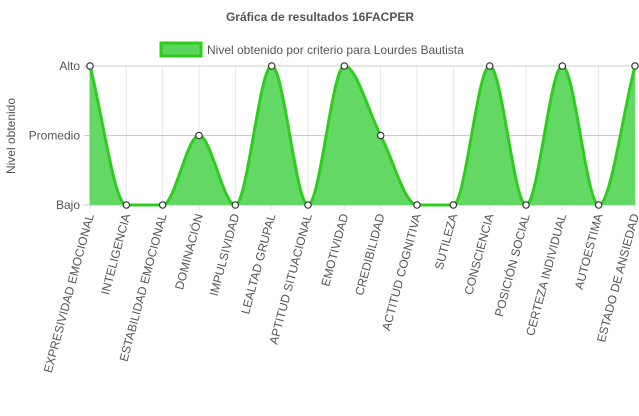 The width and height of the screenshot is (639, 416). What do you see at coordinates (546, 274) in the screenshot?
I see `x-tick-label: CERTEZA INDIVIDUAL` at bounding box center [546, 274].